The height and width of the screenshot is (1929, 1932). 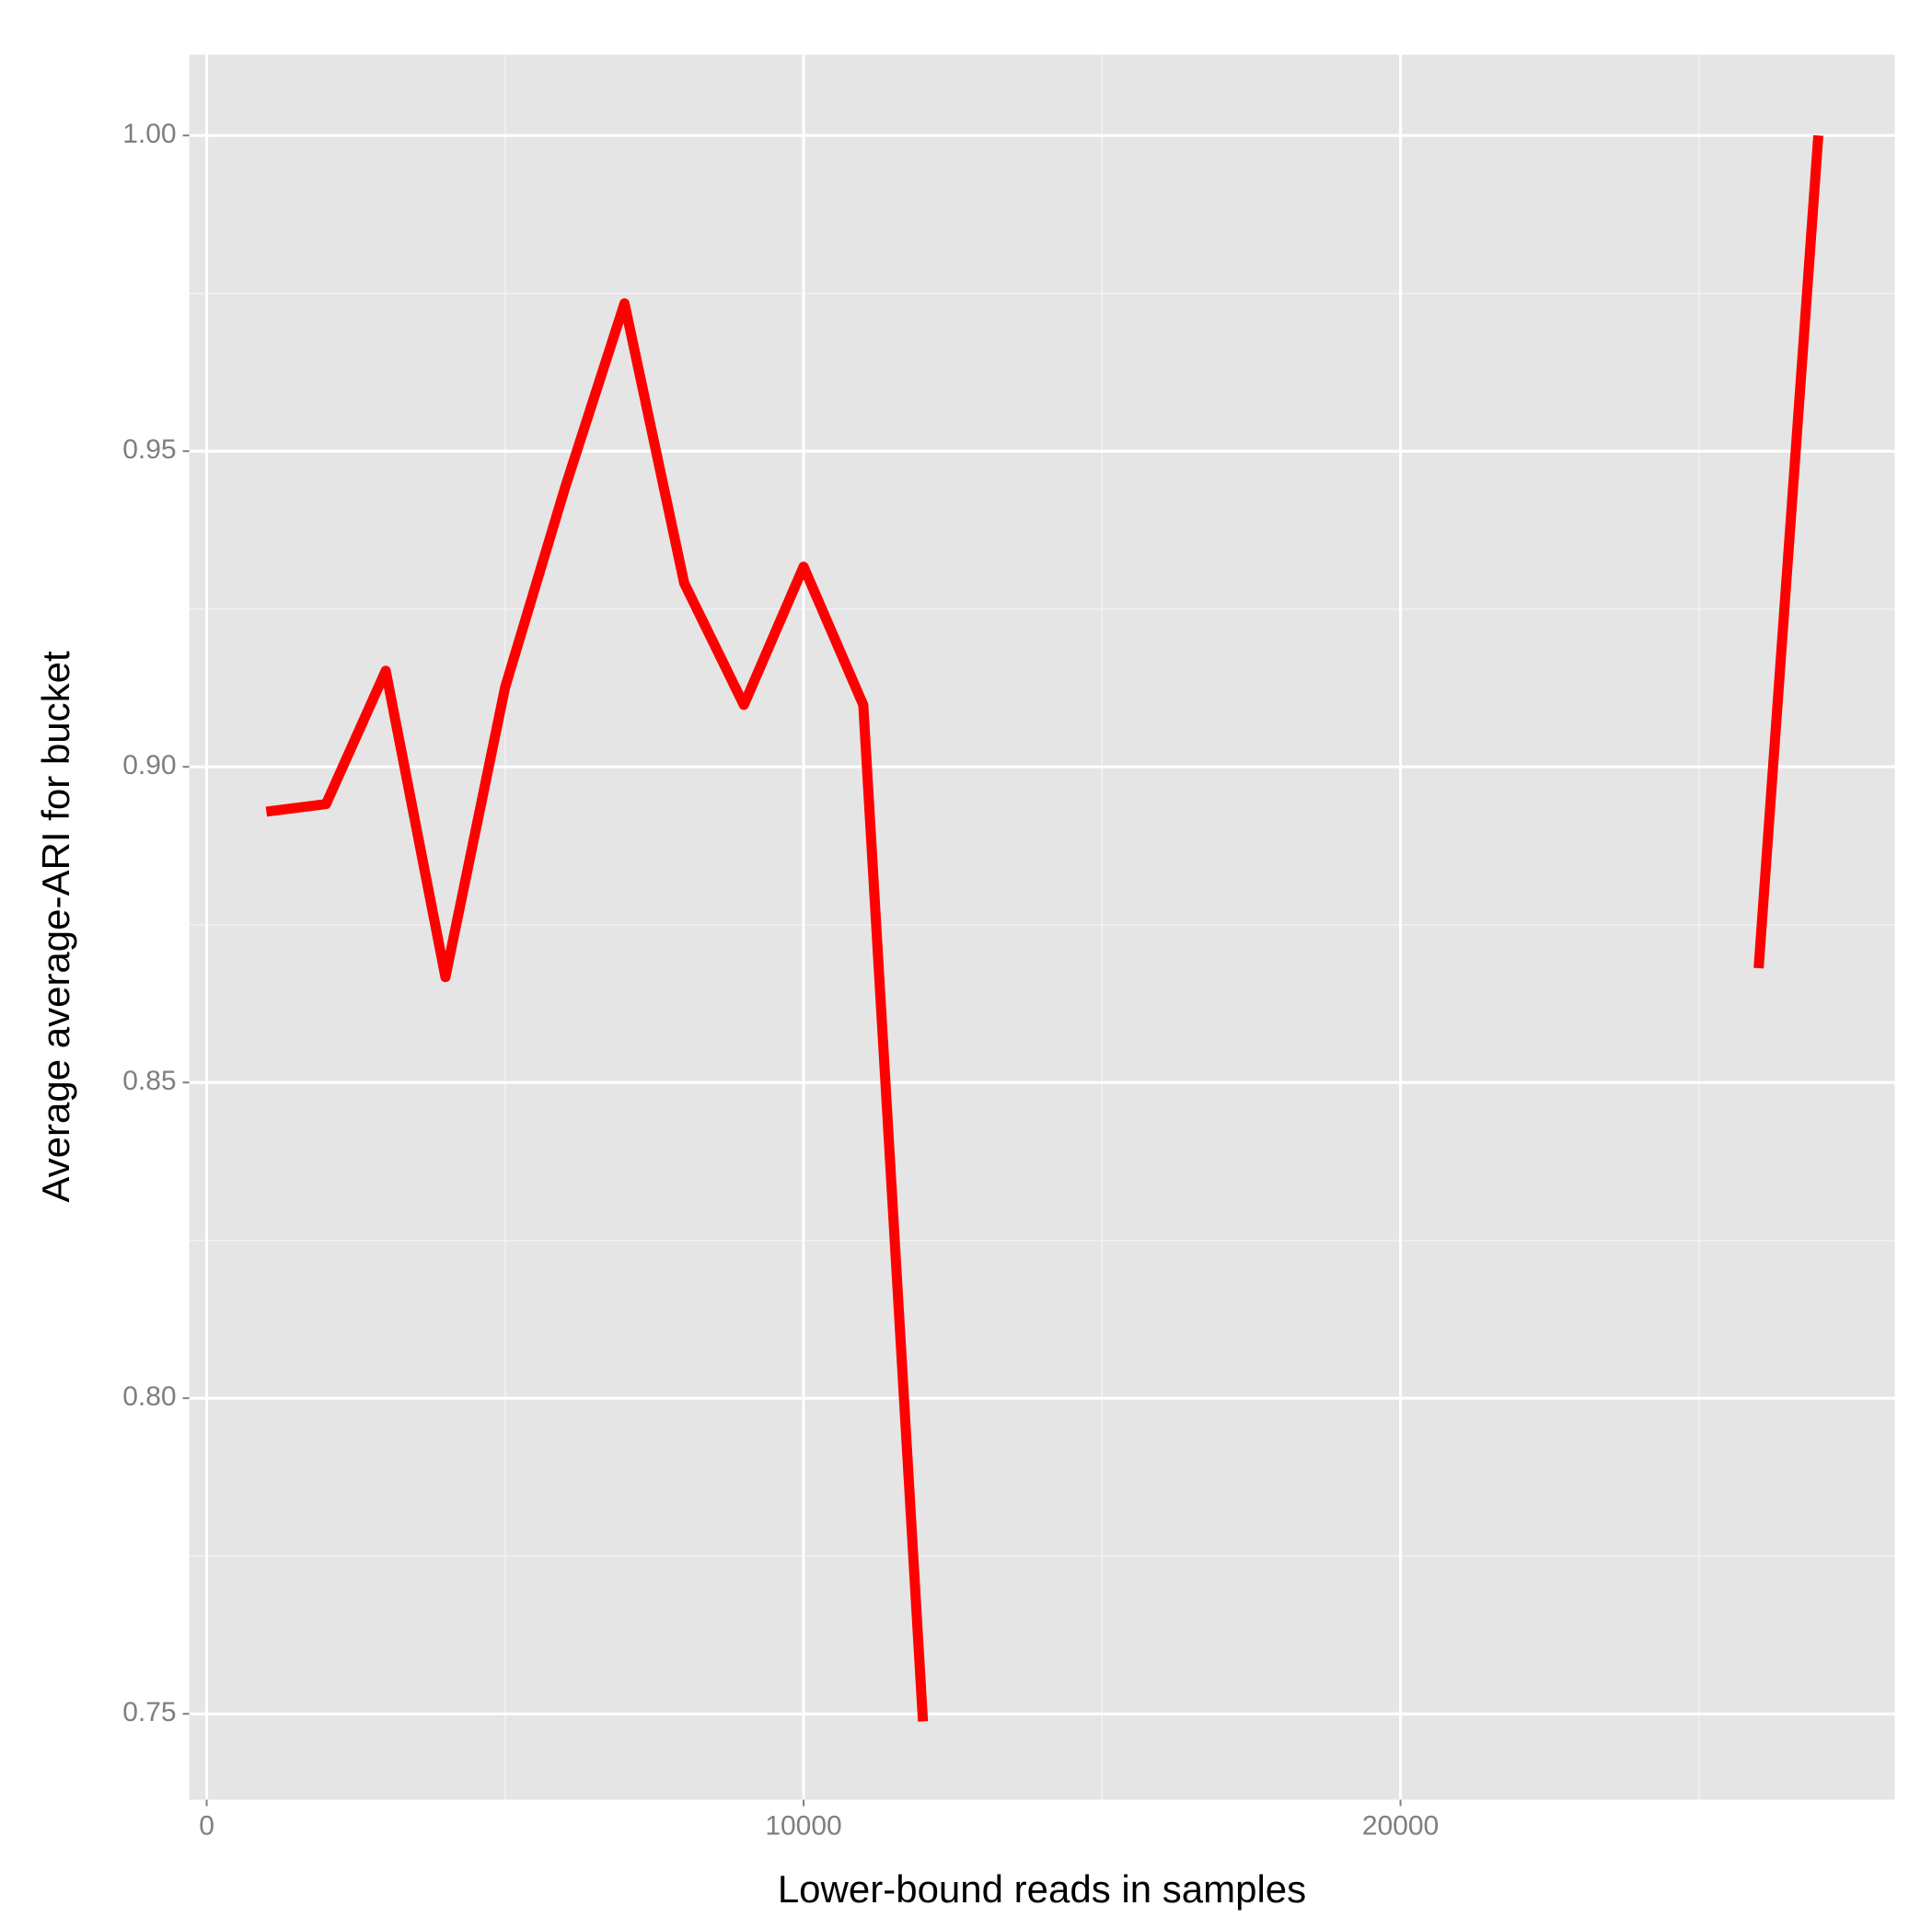 What do you see at coordinates (1042, 1889) in the screenshot?
I see `x-axis-title: Lower-bound reads in samples` at bounding box center [1042, 1889].